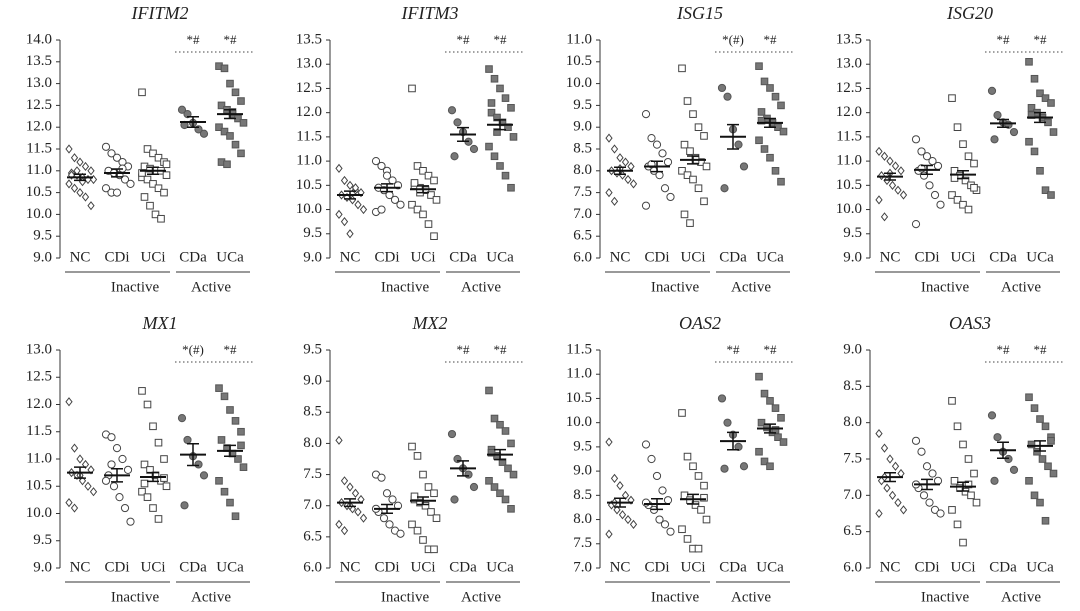  What do you see at coordinates (852, 567) in the screenshot?
I see `y-tick-label: 6.0` at bounding box center [852, 567].